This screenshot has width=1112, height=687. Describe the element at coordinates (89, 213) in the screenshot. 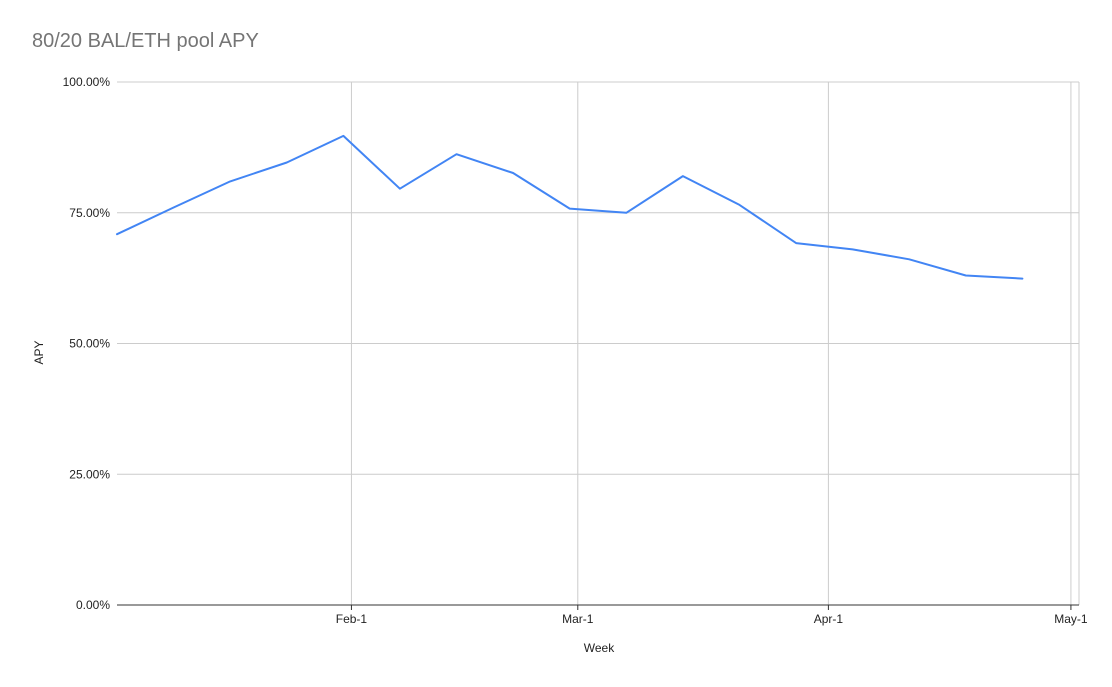

I see `y-tick-label: 75.00%` at that location.